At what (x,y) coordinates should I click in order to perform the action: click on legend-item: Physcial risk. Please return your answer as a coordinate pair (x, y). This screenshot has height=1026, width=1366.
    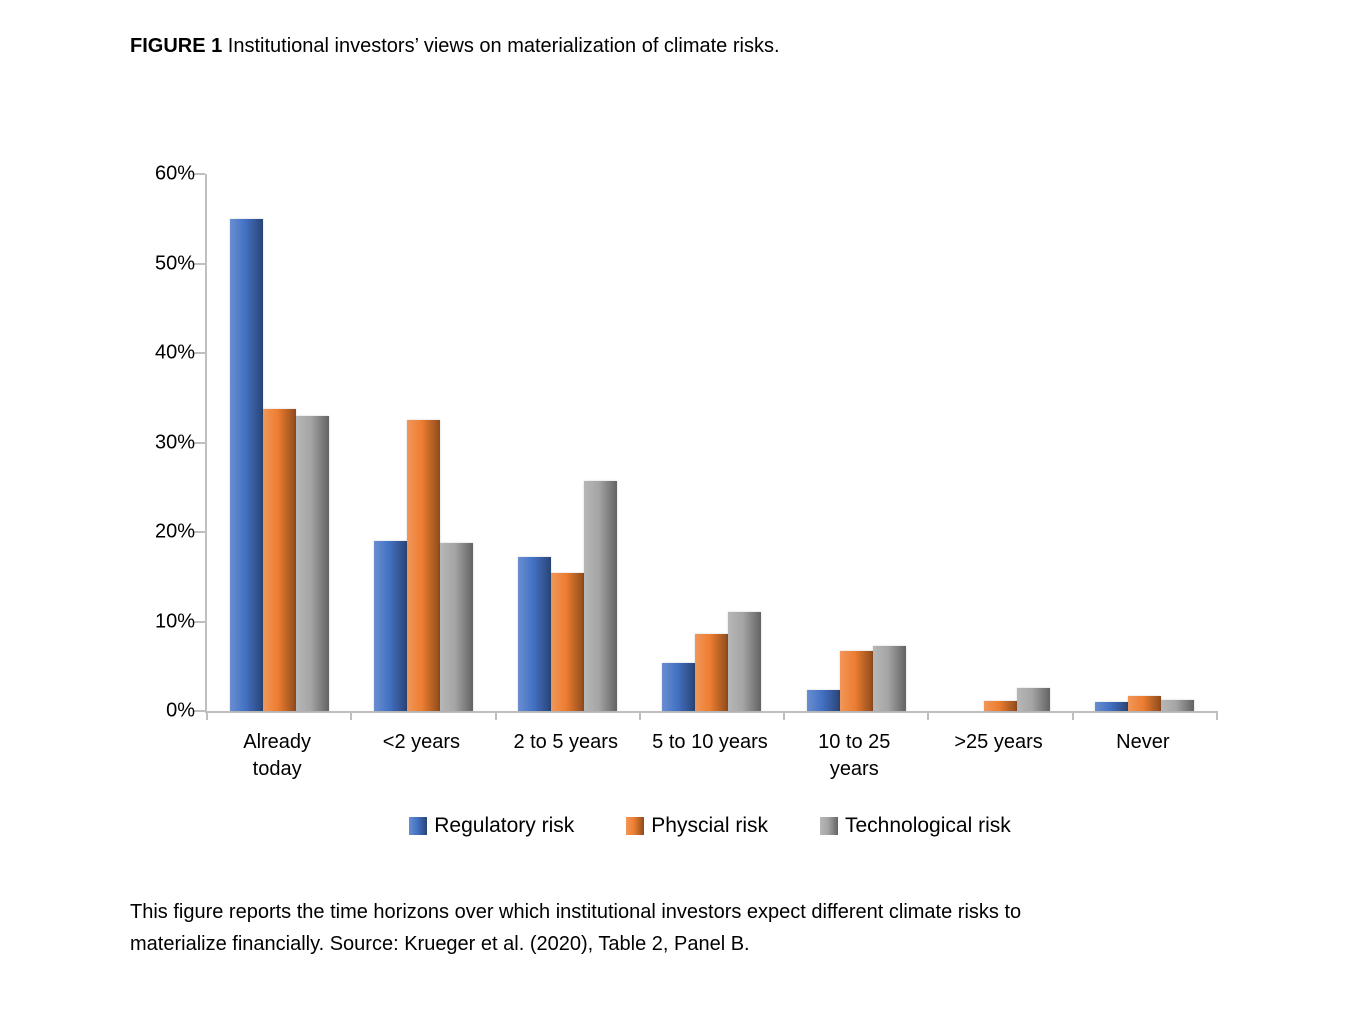
    Looking at the image, I should click on (697, 826).